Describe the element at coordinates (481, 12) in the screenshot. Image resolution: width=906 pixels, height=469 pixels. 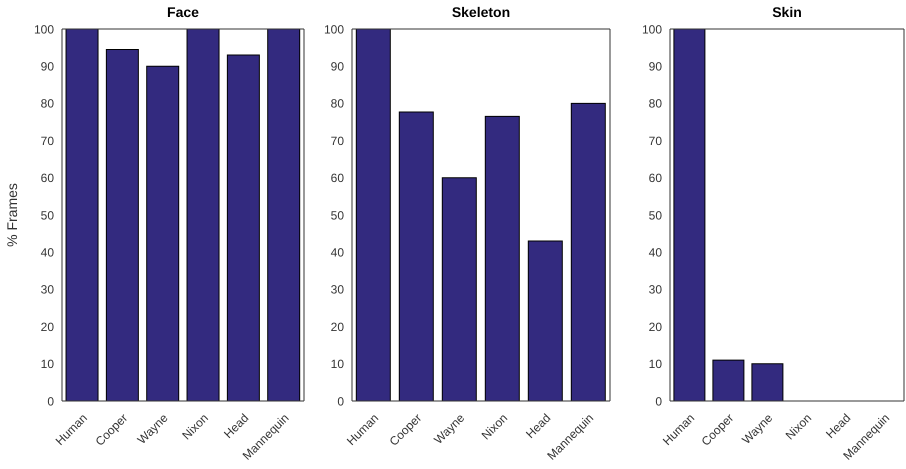
I see `chart-title: Skeleton` at that location.